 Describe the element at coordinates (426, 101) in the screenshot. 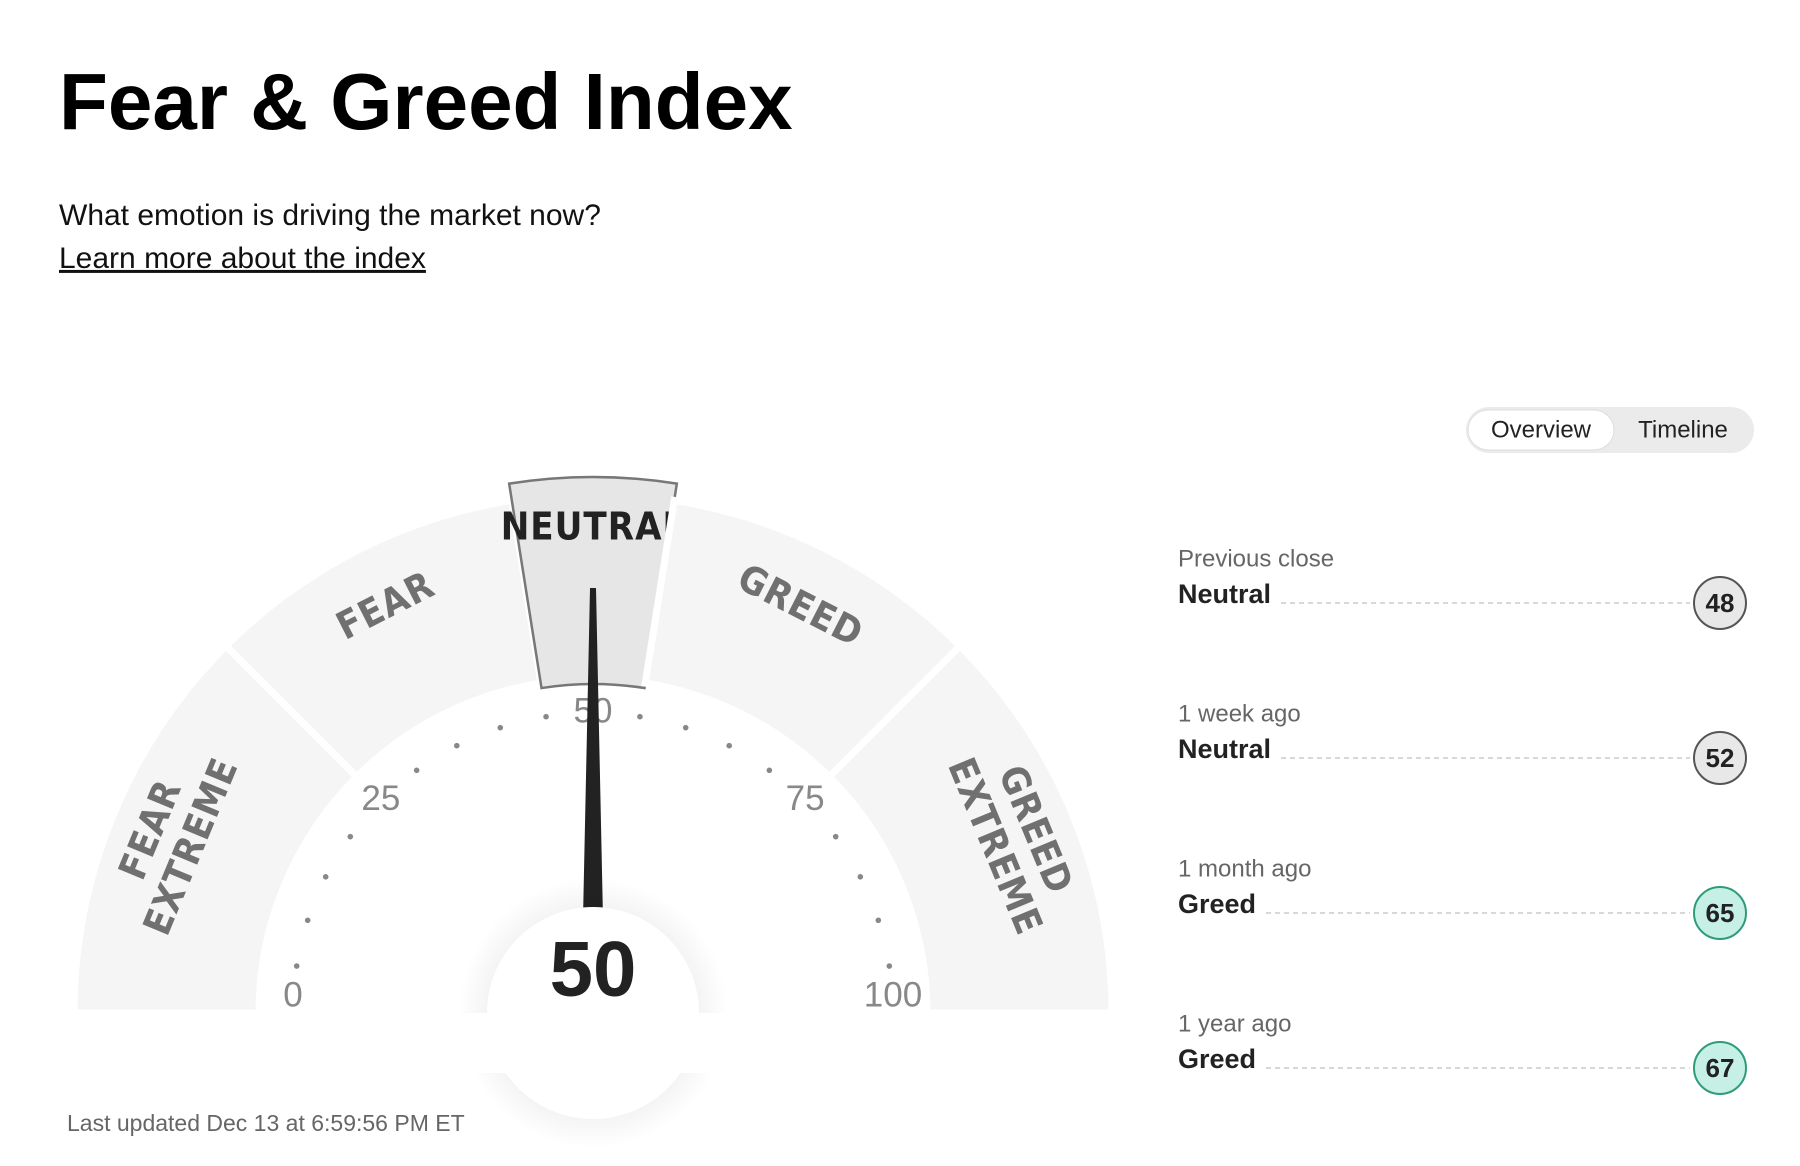

I see `page-title: Fear & Greed Index` at that location.